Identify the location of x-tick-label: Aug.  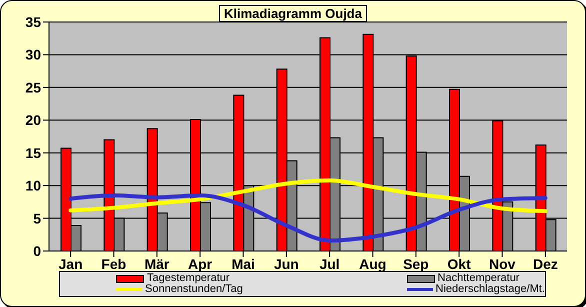
(372, 264).